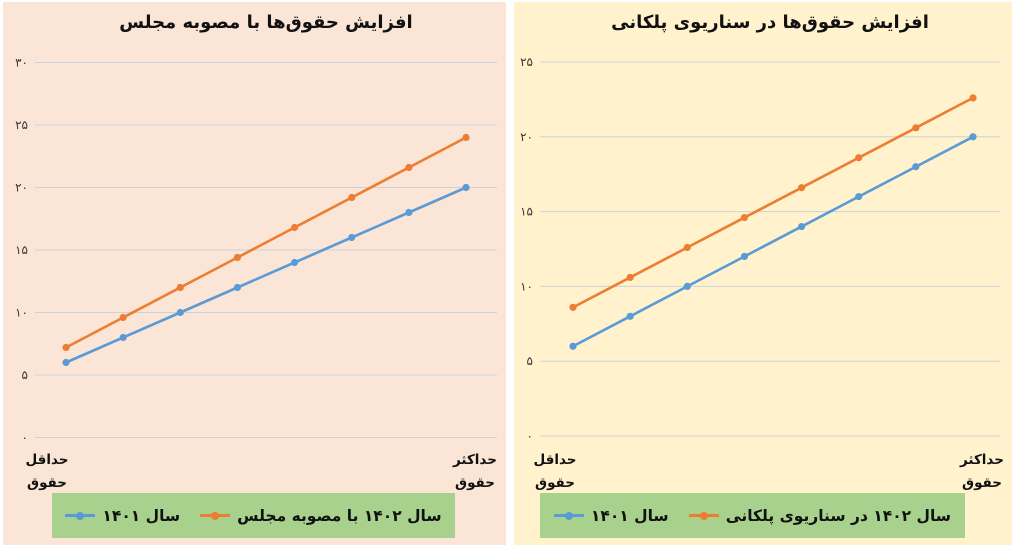  What do you see at coordinates (339, 515) in the screenshot?
I see `legend-label: سال ۱۴۰۲ با مصوبه مجلس` at bounding box center [339, 515].